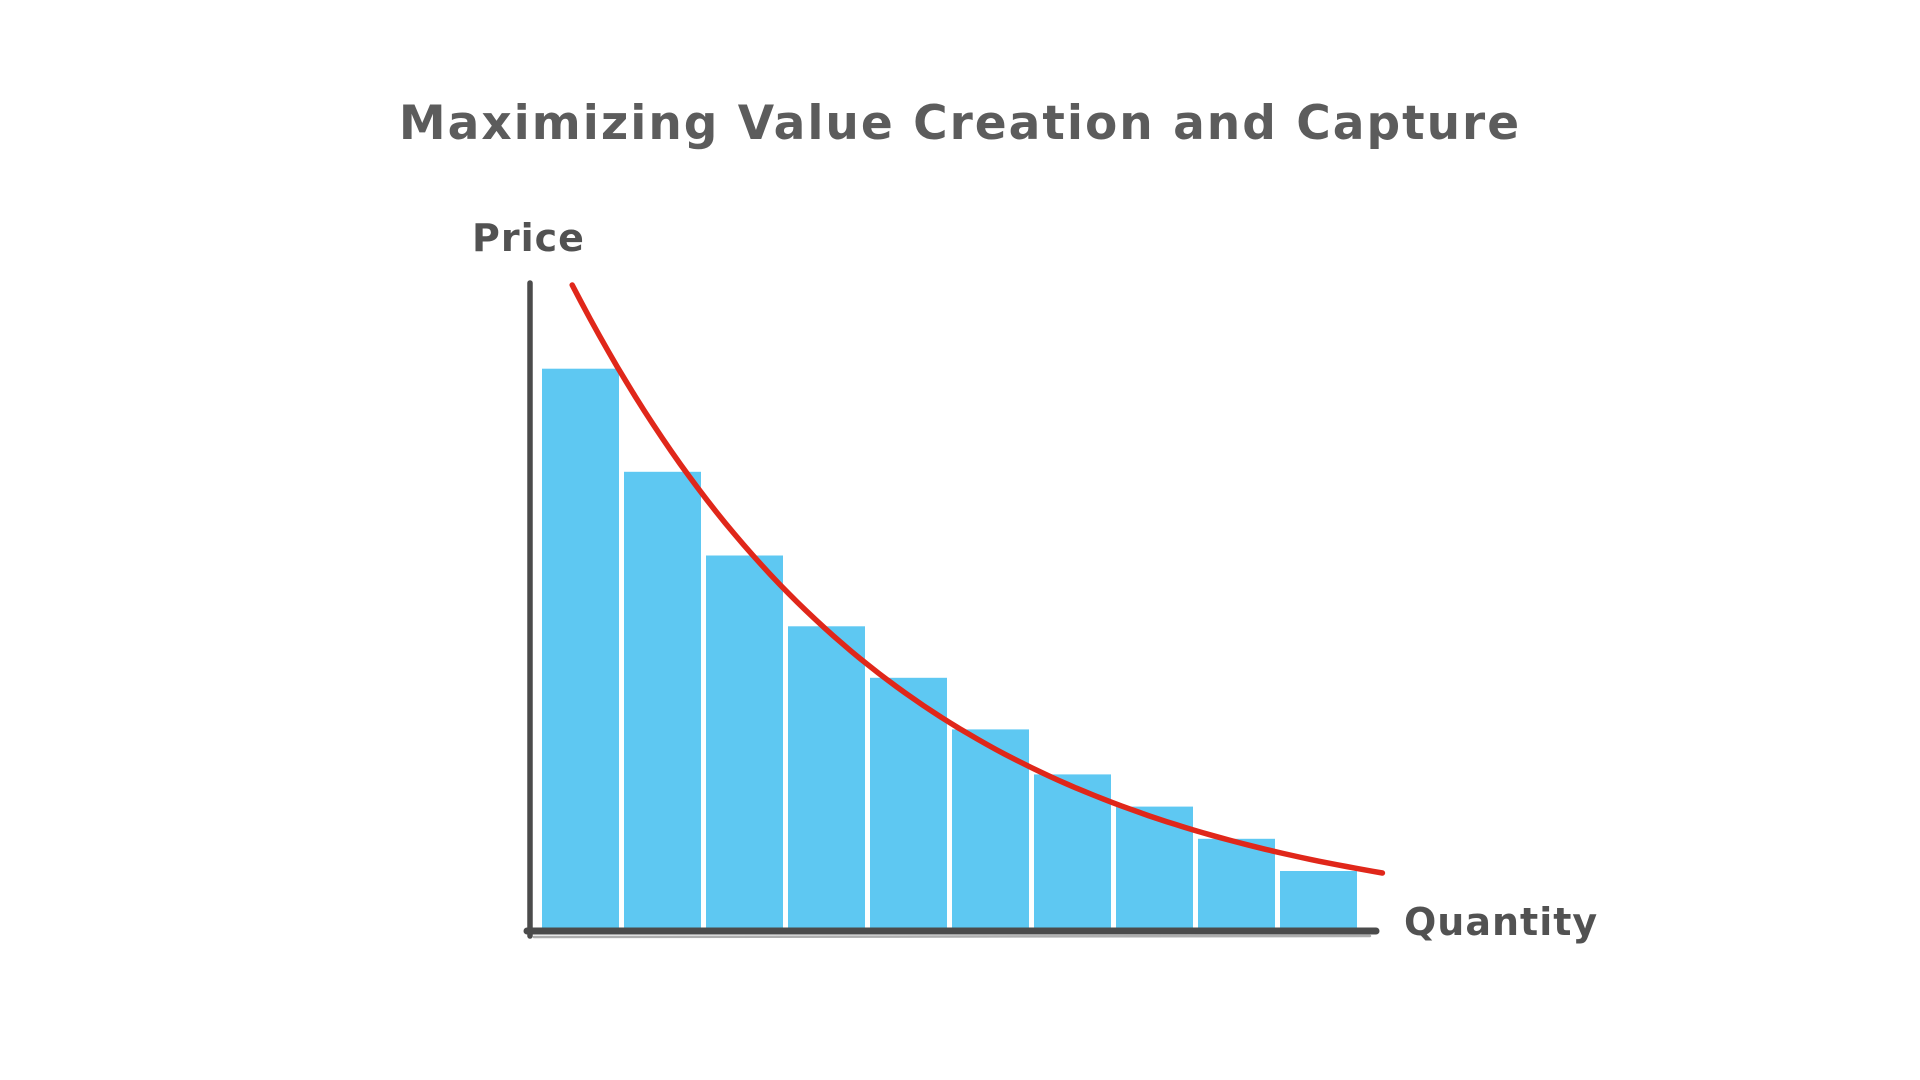  Describe the element at coordinates (528, 238) in the screenshot. I see `y-axis-label: Price` at that location.